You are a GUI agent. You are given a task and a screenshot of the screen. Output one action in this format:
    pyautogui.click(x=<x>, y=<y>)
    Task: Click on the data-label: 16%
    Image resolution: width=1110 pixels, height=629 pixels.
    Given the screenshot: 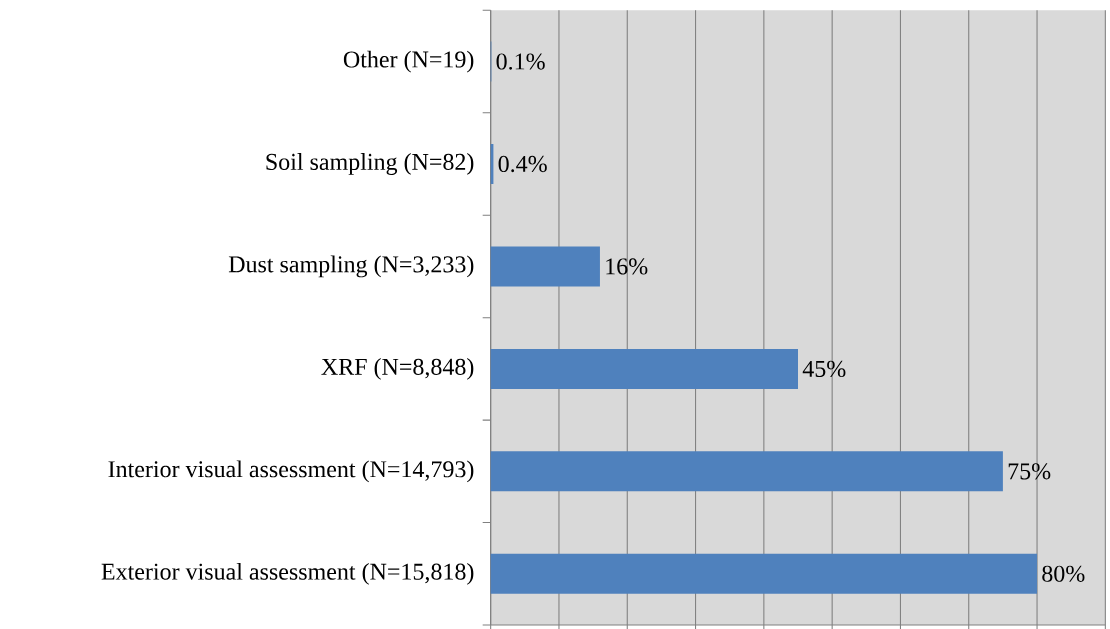 What is the action you would take?
    pyautogui.click(x=627, y=266)
    